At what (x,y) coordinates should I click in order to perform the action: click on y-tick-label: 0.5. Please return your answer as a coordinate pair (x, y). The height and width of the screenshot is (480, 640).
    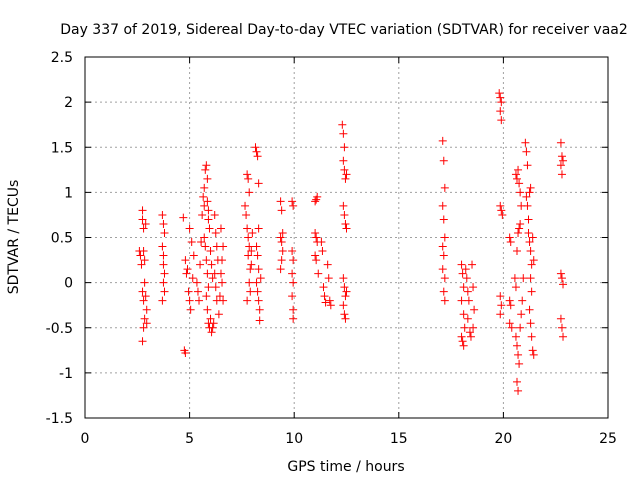
    Looking at the image, I should click on (62, 239).